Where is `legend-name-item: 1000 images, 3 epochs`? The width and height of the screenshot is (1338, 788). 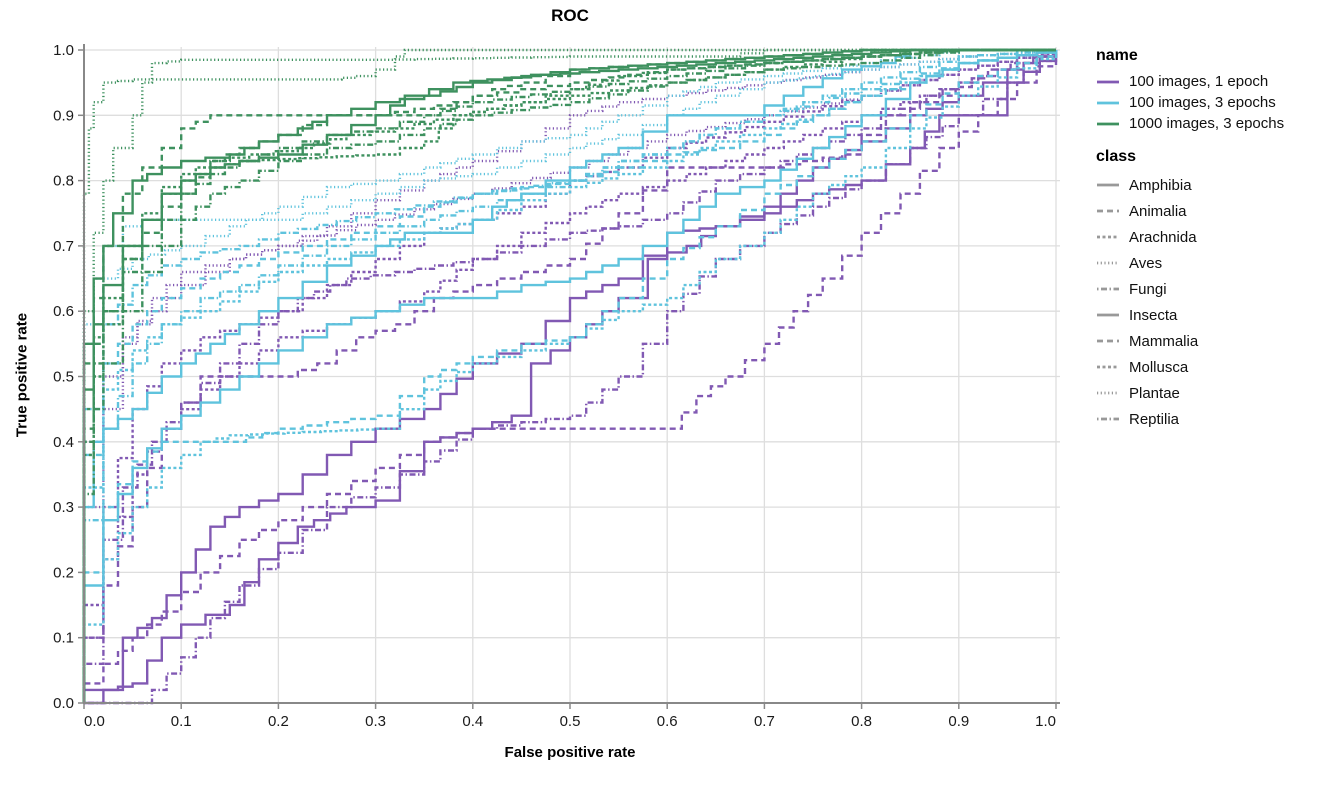 legend-name-item: 1000 images, 3 epochs is located at coordinates (1190, 123).